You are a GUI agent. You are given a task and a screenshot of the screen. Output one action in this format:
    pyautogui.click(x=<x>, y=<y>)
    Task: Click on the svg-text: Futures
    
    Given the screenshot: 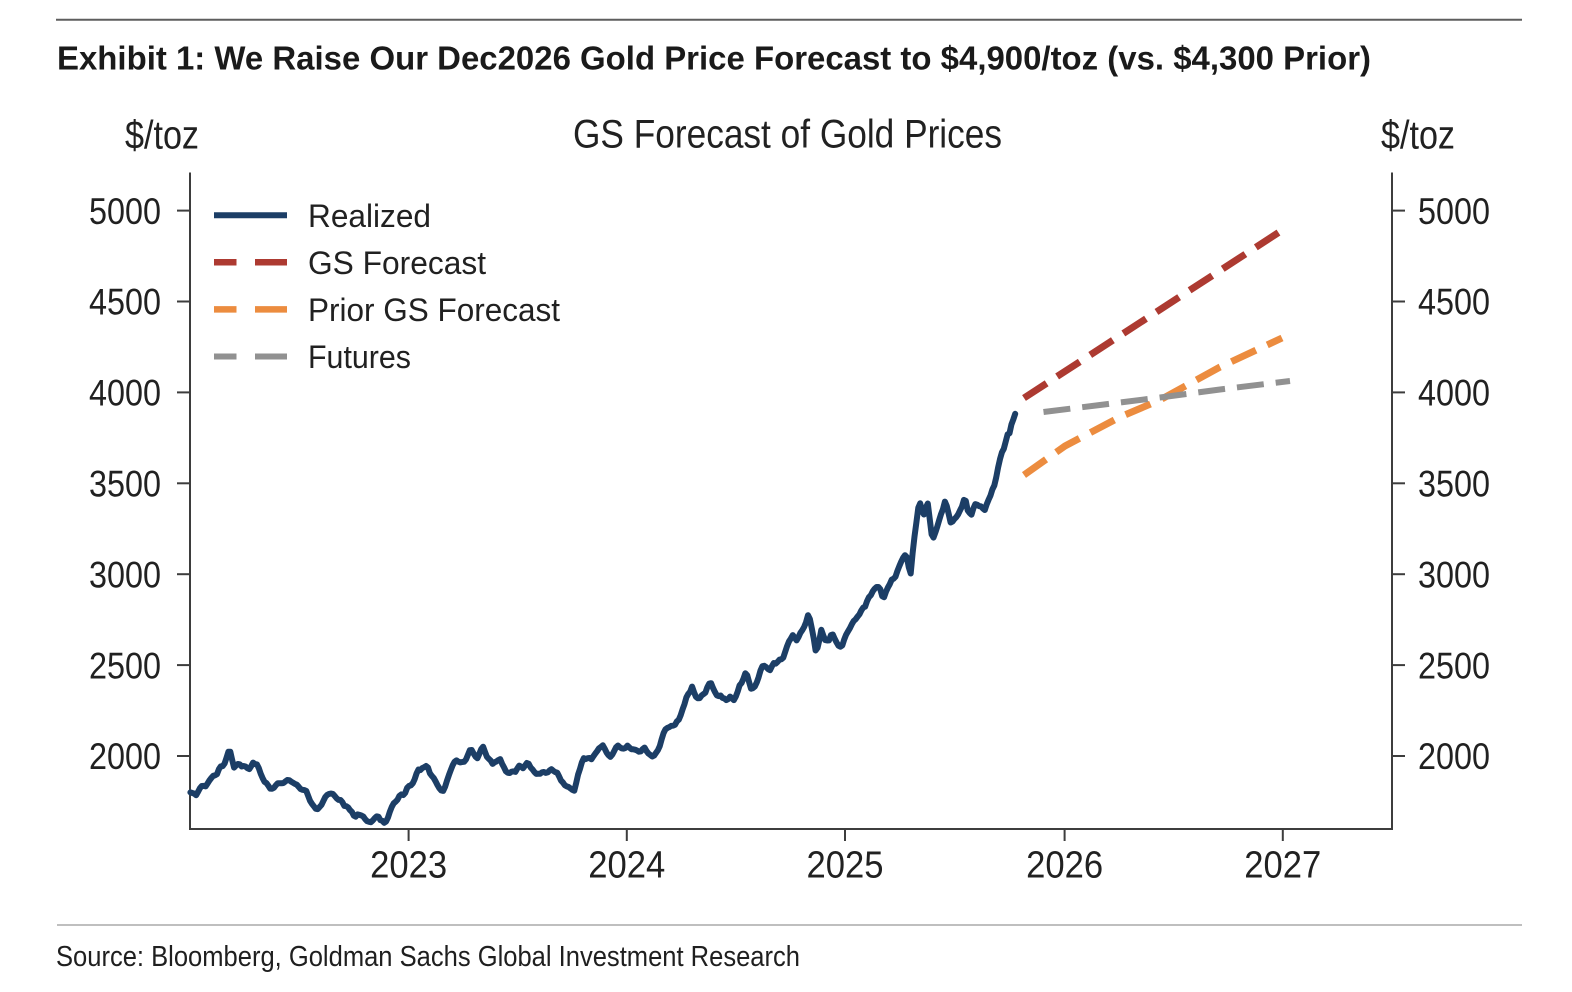 What is the action you would take?
    pyautogui.click(x=359, y=357)
    